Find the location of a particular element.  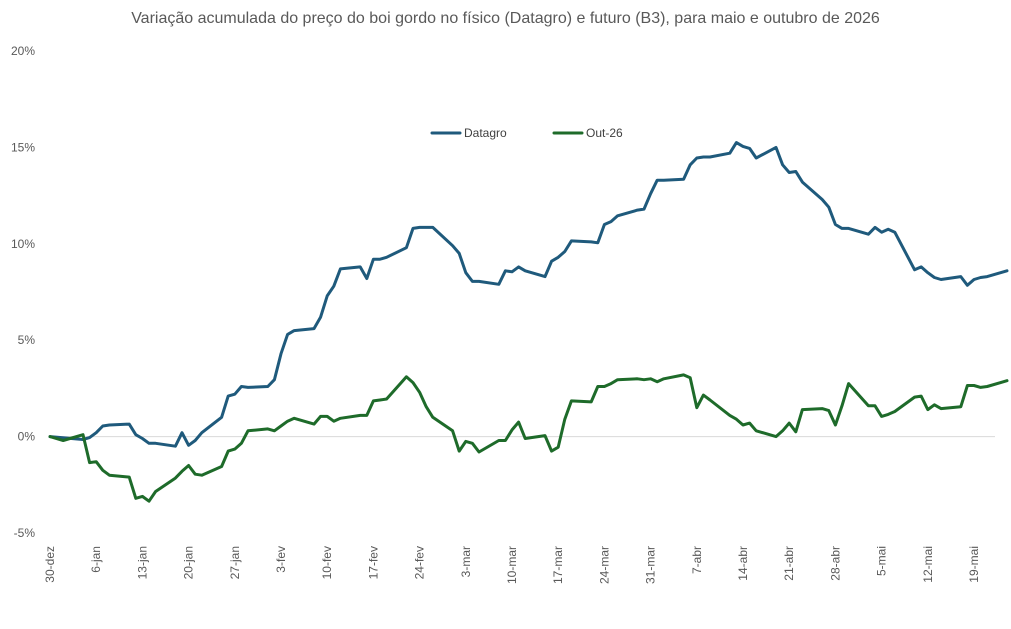

x-tick-label: 31-mar is located at coordinates (651, 565).